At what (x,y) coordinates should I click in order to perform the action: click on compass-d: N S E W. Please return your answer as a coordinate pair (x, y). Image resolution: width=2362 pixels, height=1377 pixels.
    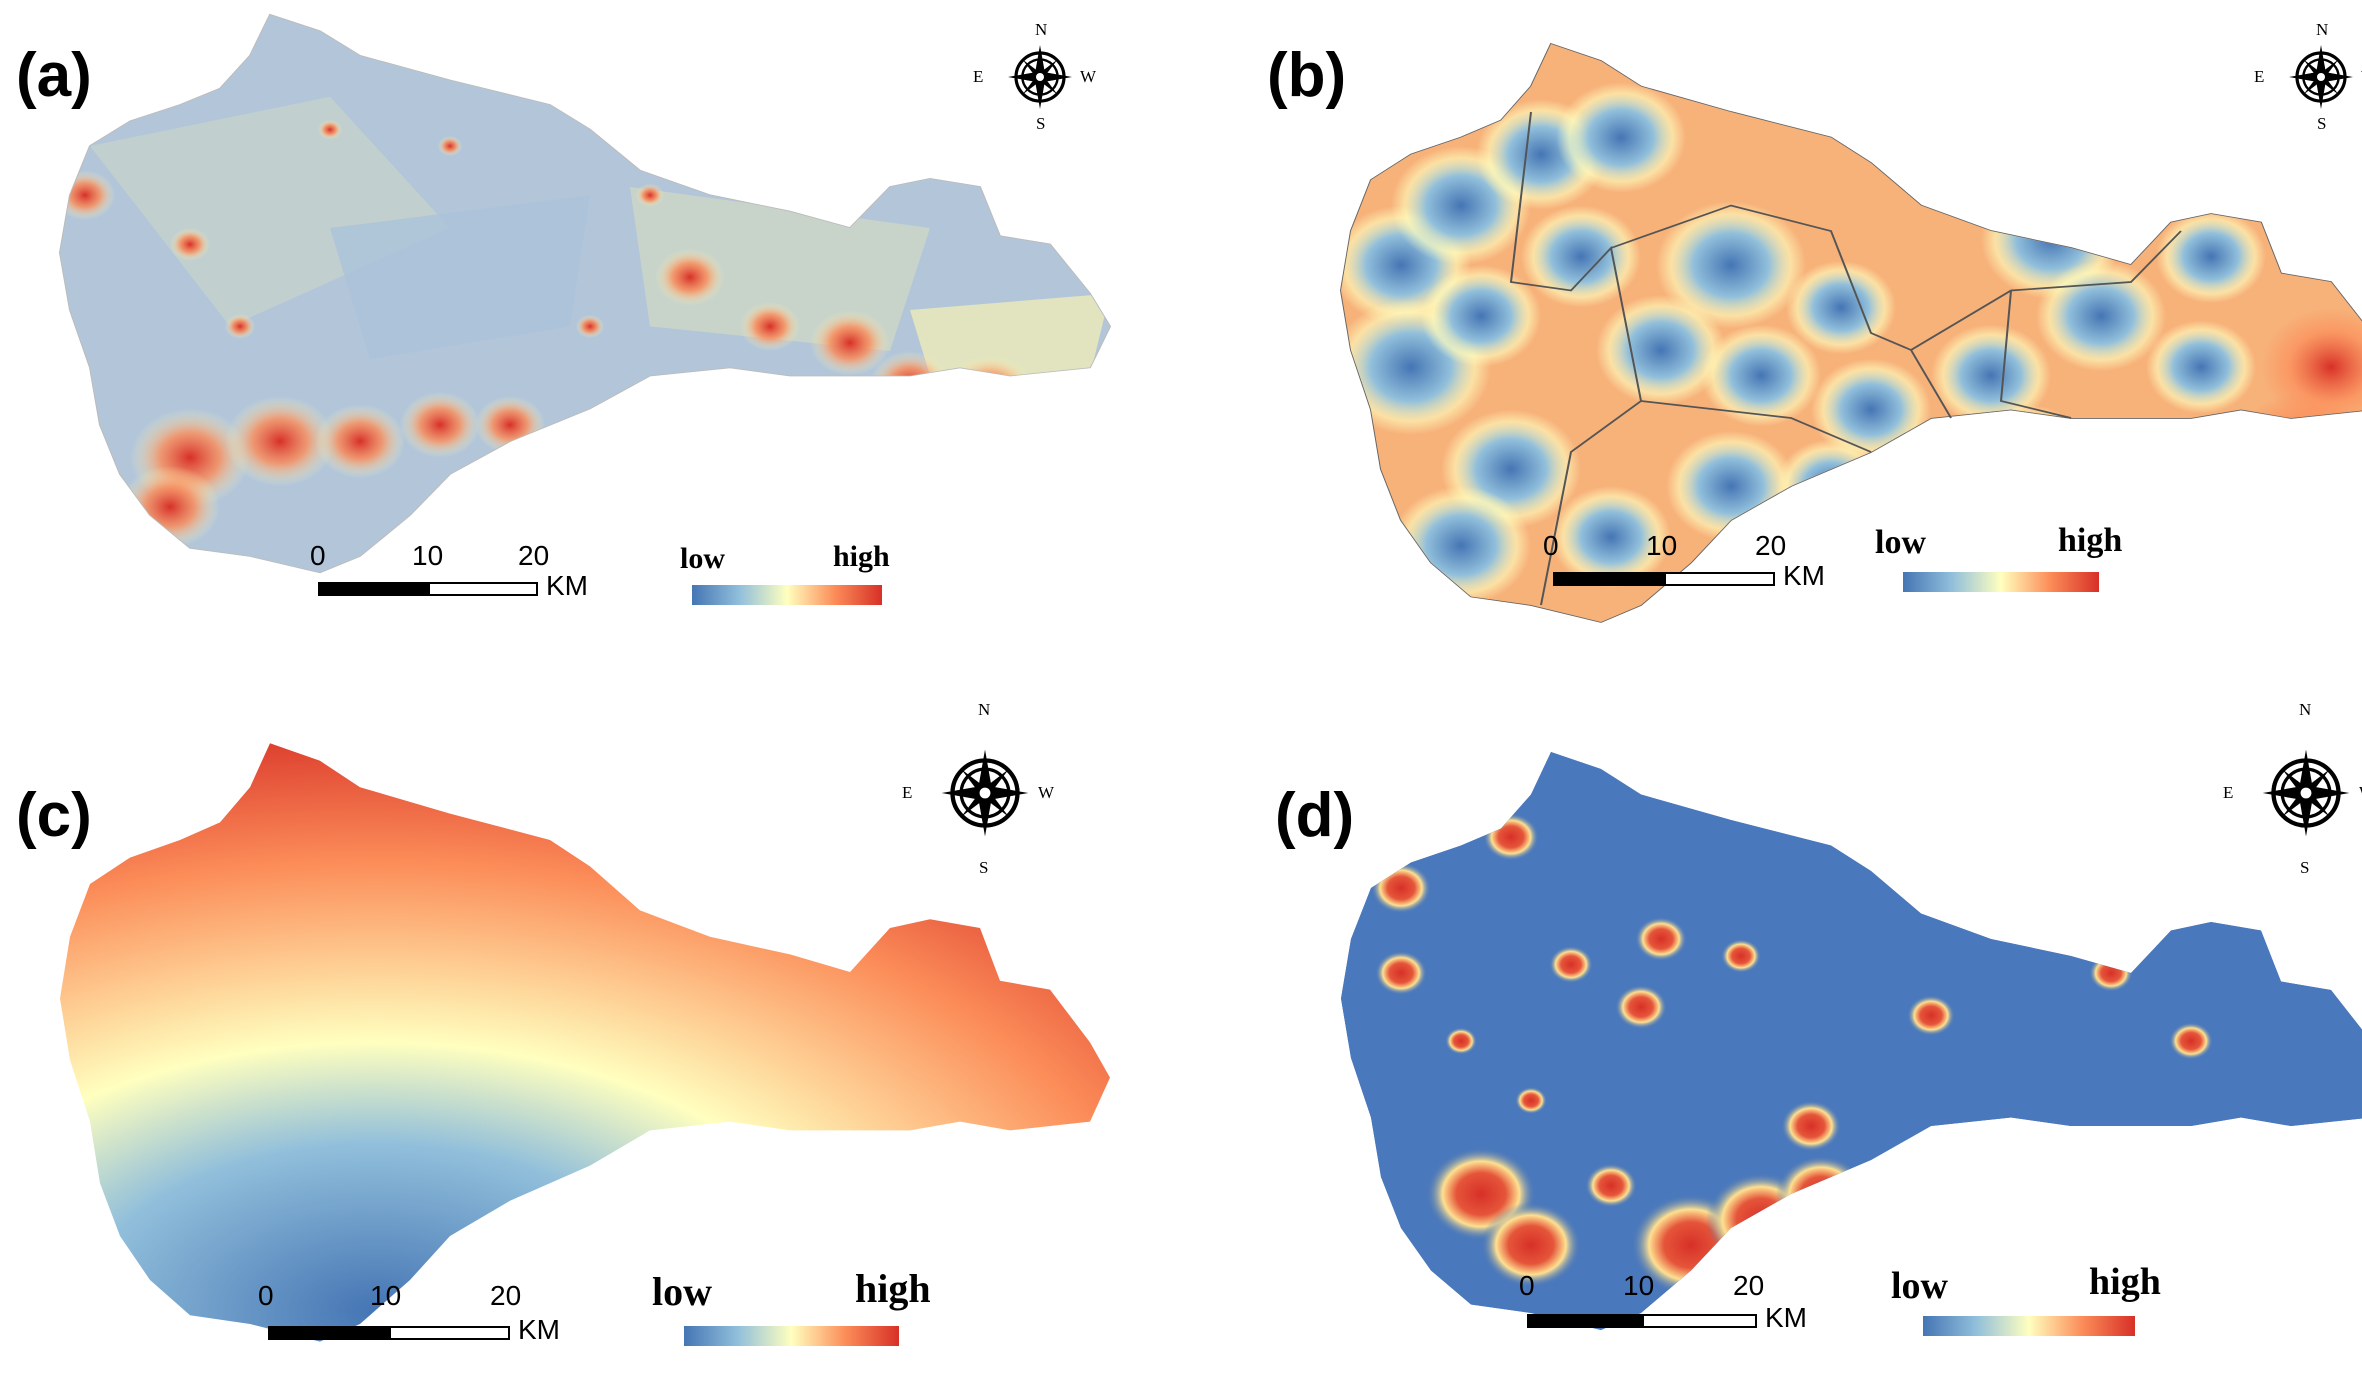
    Looking at the image, I should click on (2292, 788).